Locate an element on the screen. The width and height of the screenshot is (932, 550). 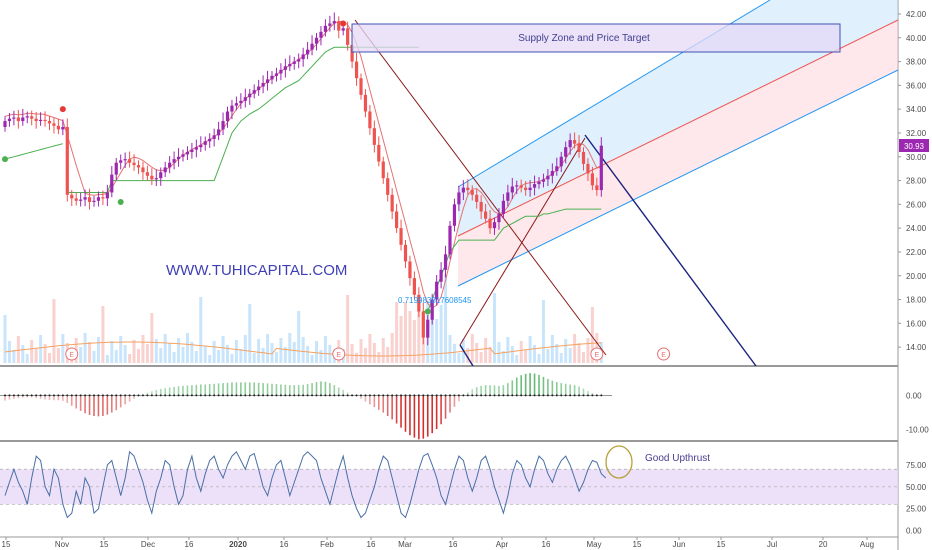
supply-zone-box is located at coordinates (596, 38).